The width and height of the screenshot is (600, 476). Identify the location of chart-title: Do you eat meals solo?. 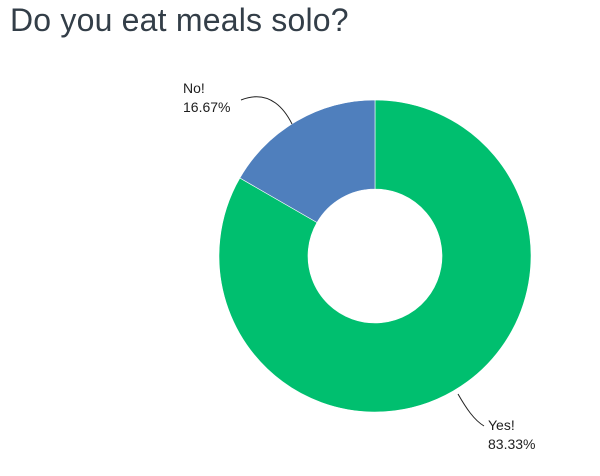
(179, 20).